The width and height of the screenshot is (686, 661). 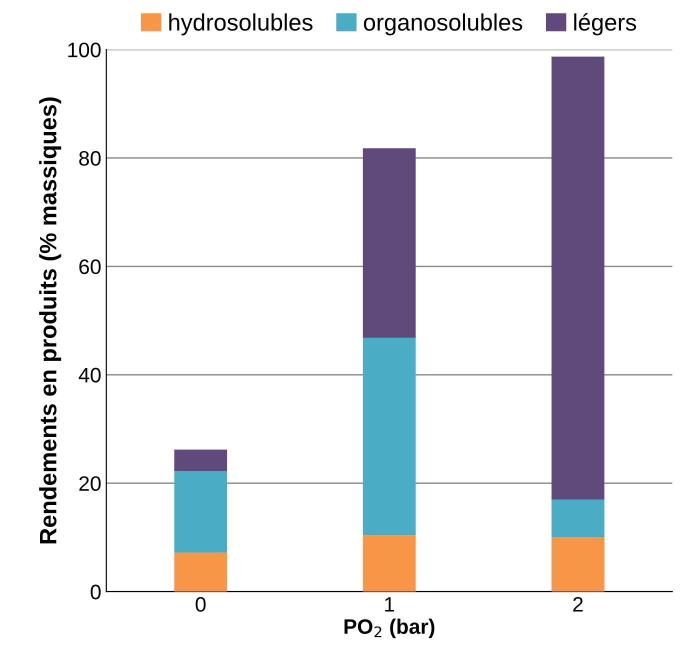 I want to click on y-tick-label: 80, so click(x=90, y=158).